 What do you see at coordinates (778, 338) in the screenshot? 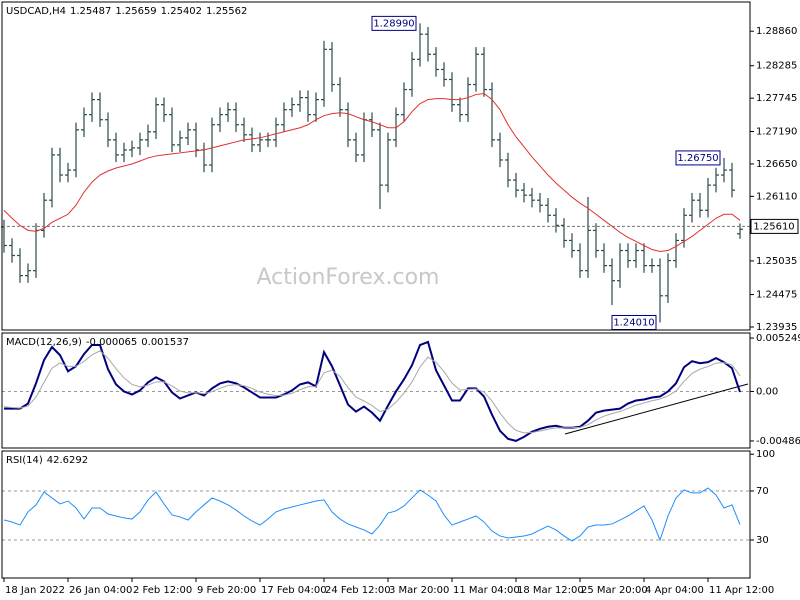
I see `y-tick-label: 0.005249` at bounding box center [778, 338].